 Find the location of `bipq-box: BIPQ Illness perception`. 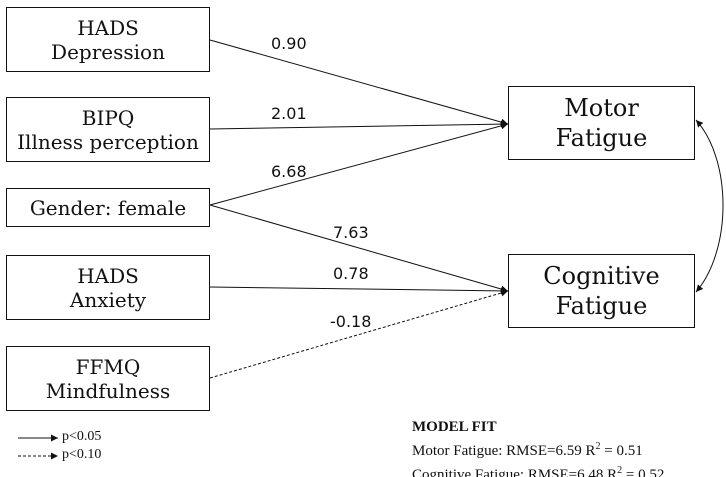

bipq-box: BIPQ Illness perception is located at coordinates (108, 129).